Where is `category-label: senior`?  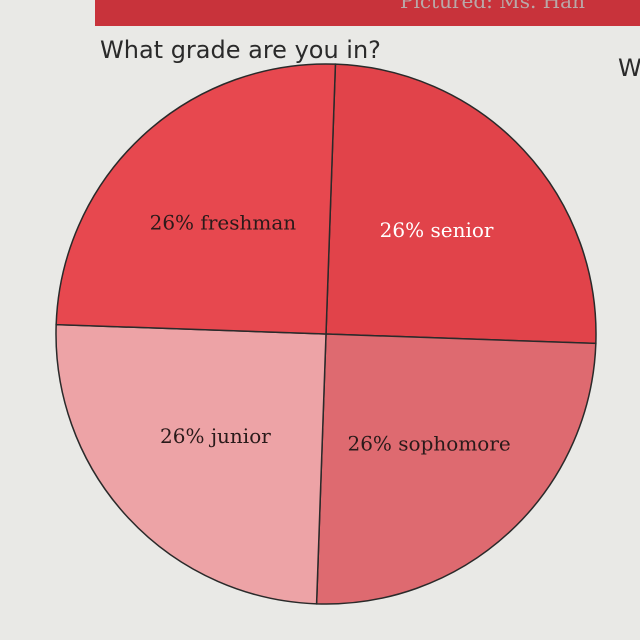 category-label: senior is located at coordinates (461, 229).